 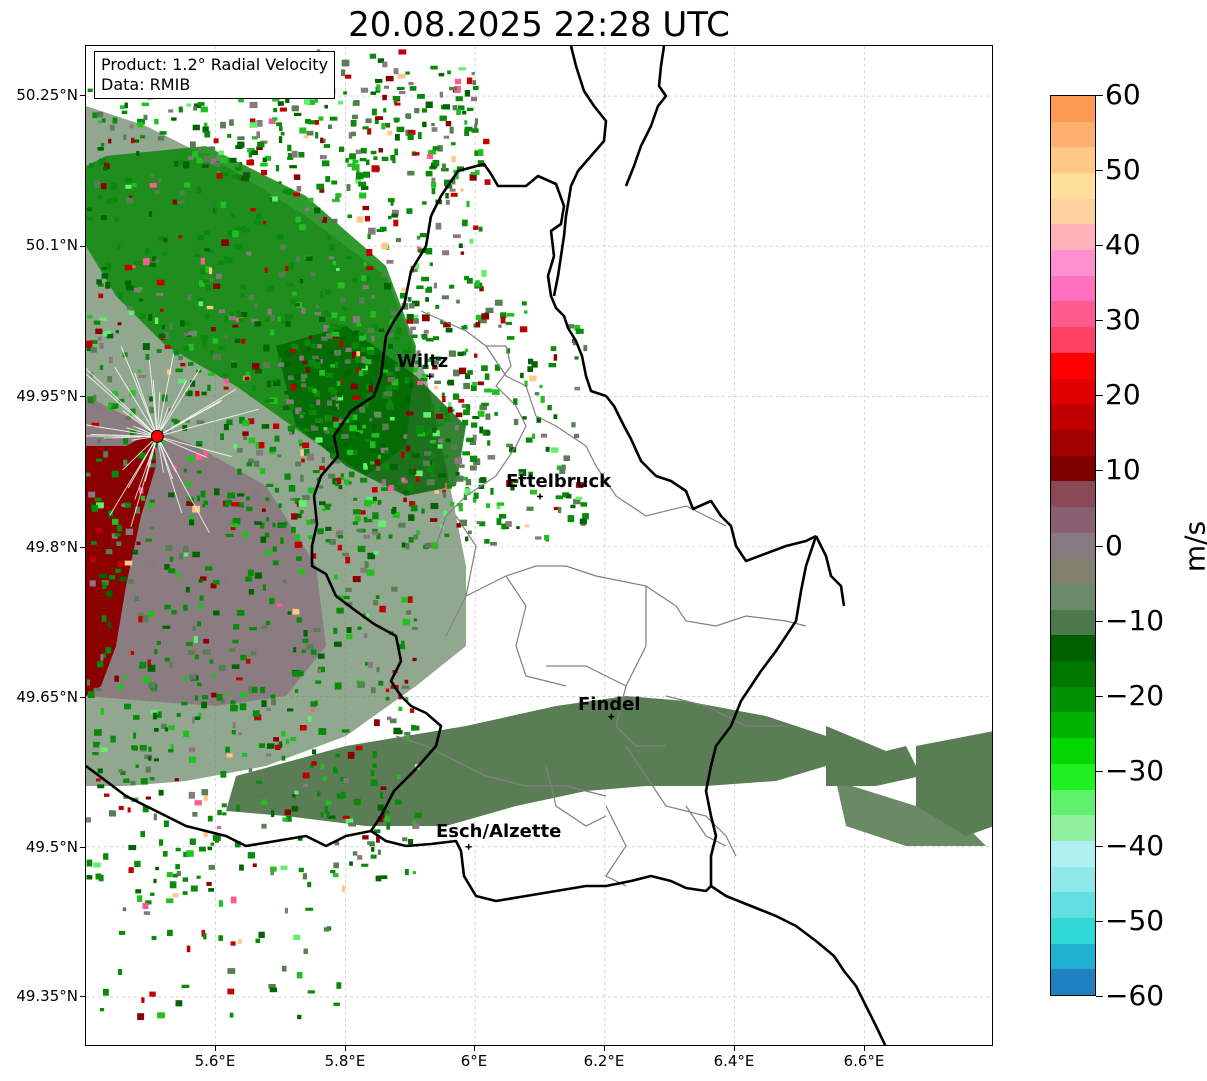 I want to click on radar-ray, so click(x=140, y=453).